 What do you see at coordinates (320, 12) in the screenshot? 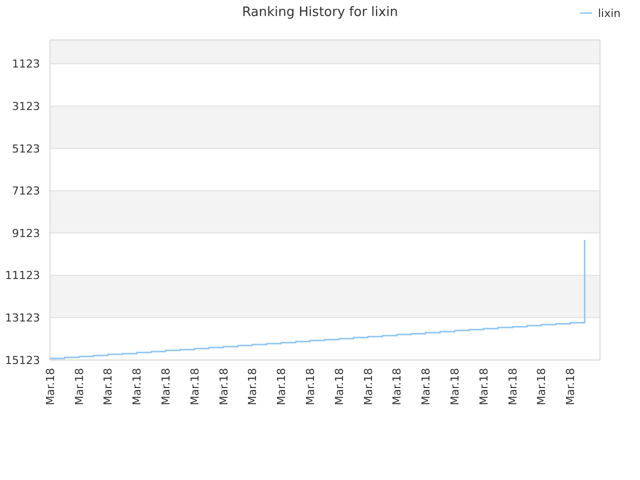
I see `chart-title: Ranking History for lixin` at bounding box center [320, 12].